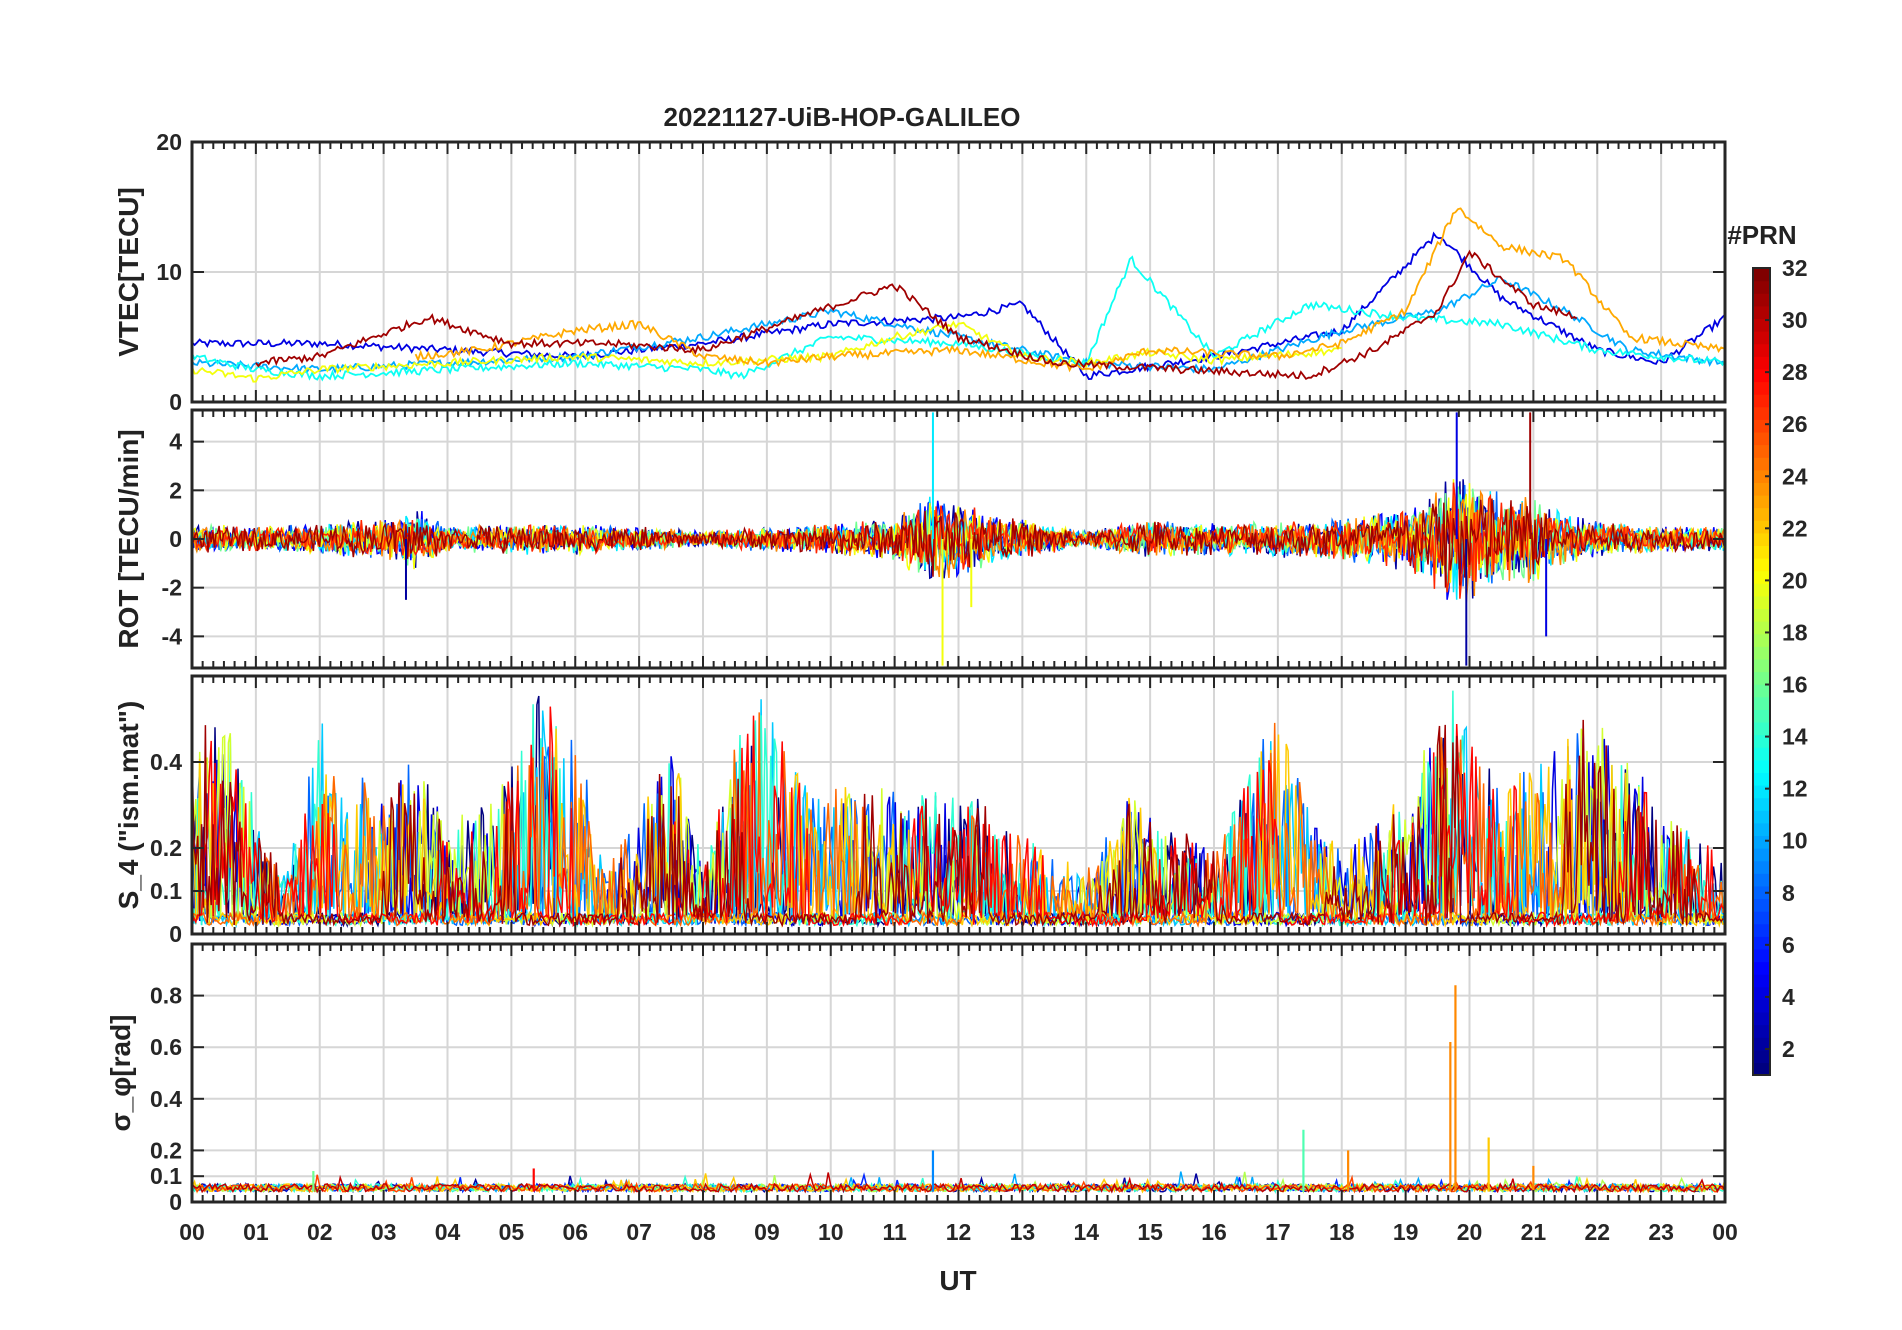  What do you see at coordinates (957, 1280) in the screenshot?
I see `x-axis-label: UT` at bounding box center [957, 1280].